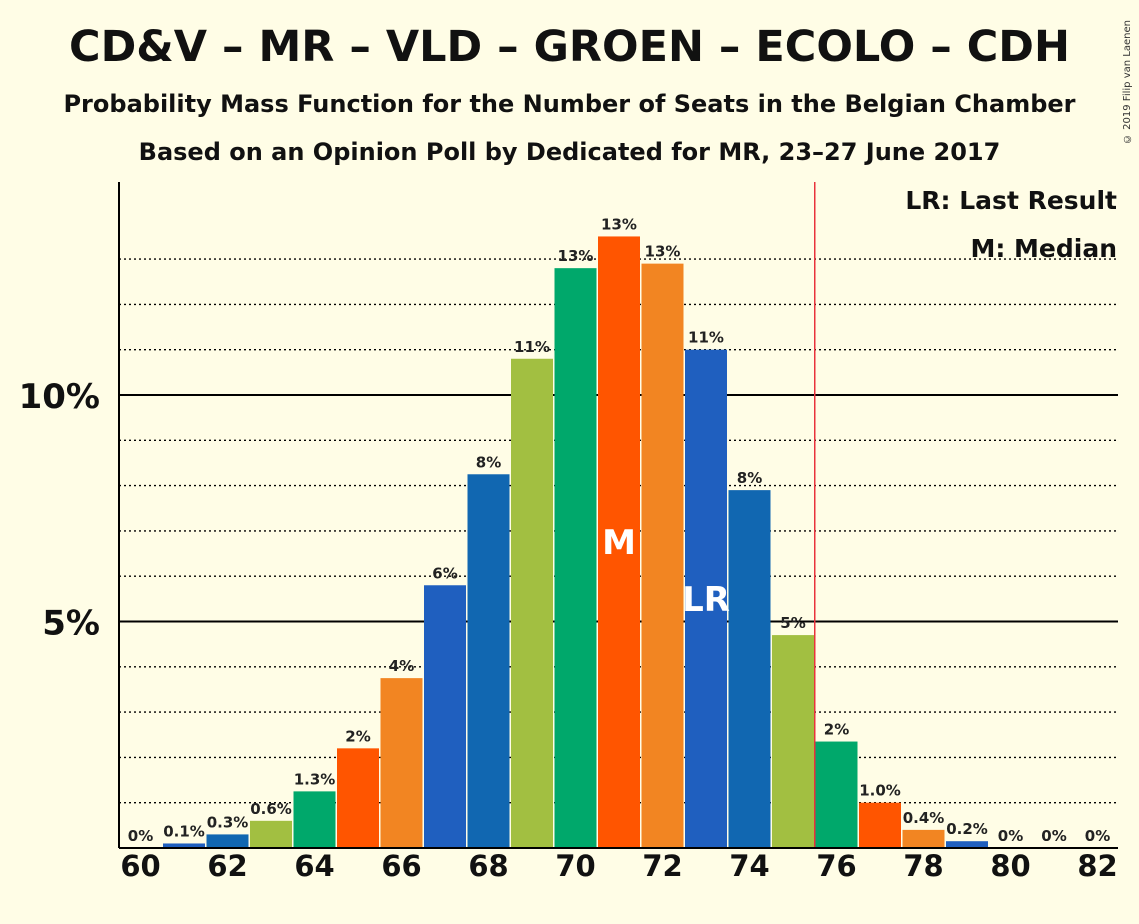  What do you see at coordinates (836, 730) in the screenshot?
I see `value-label-76: 2%` at bounding box center [836, 730].